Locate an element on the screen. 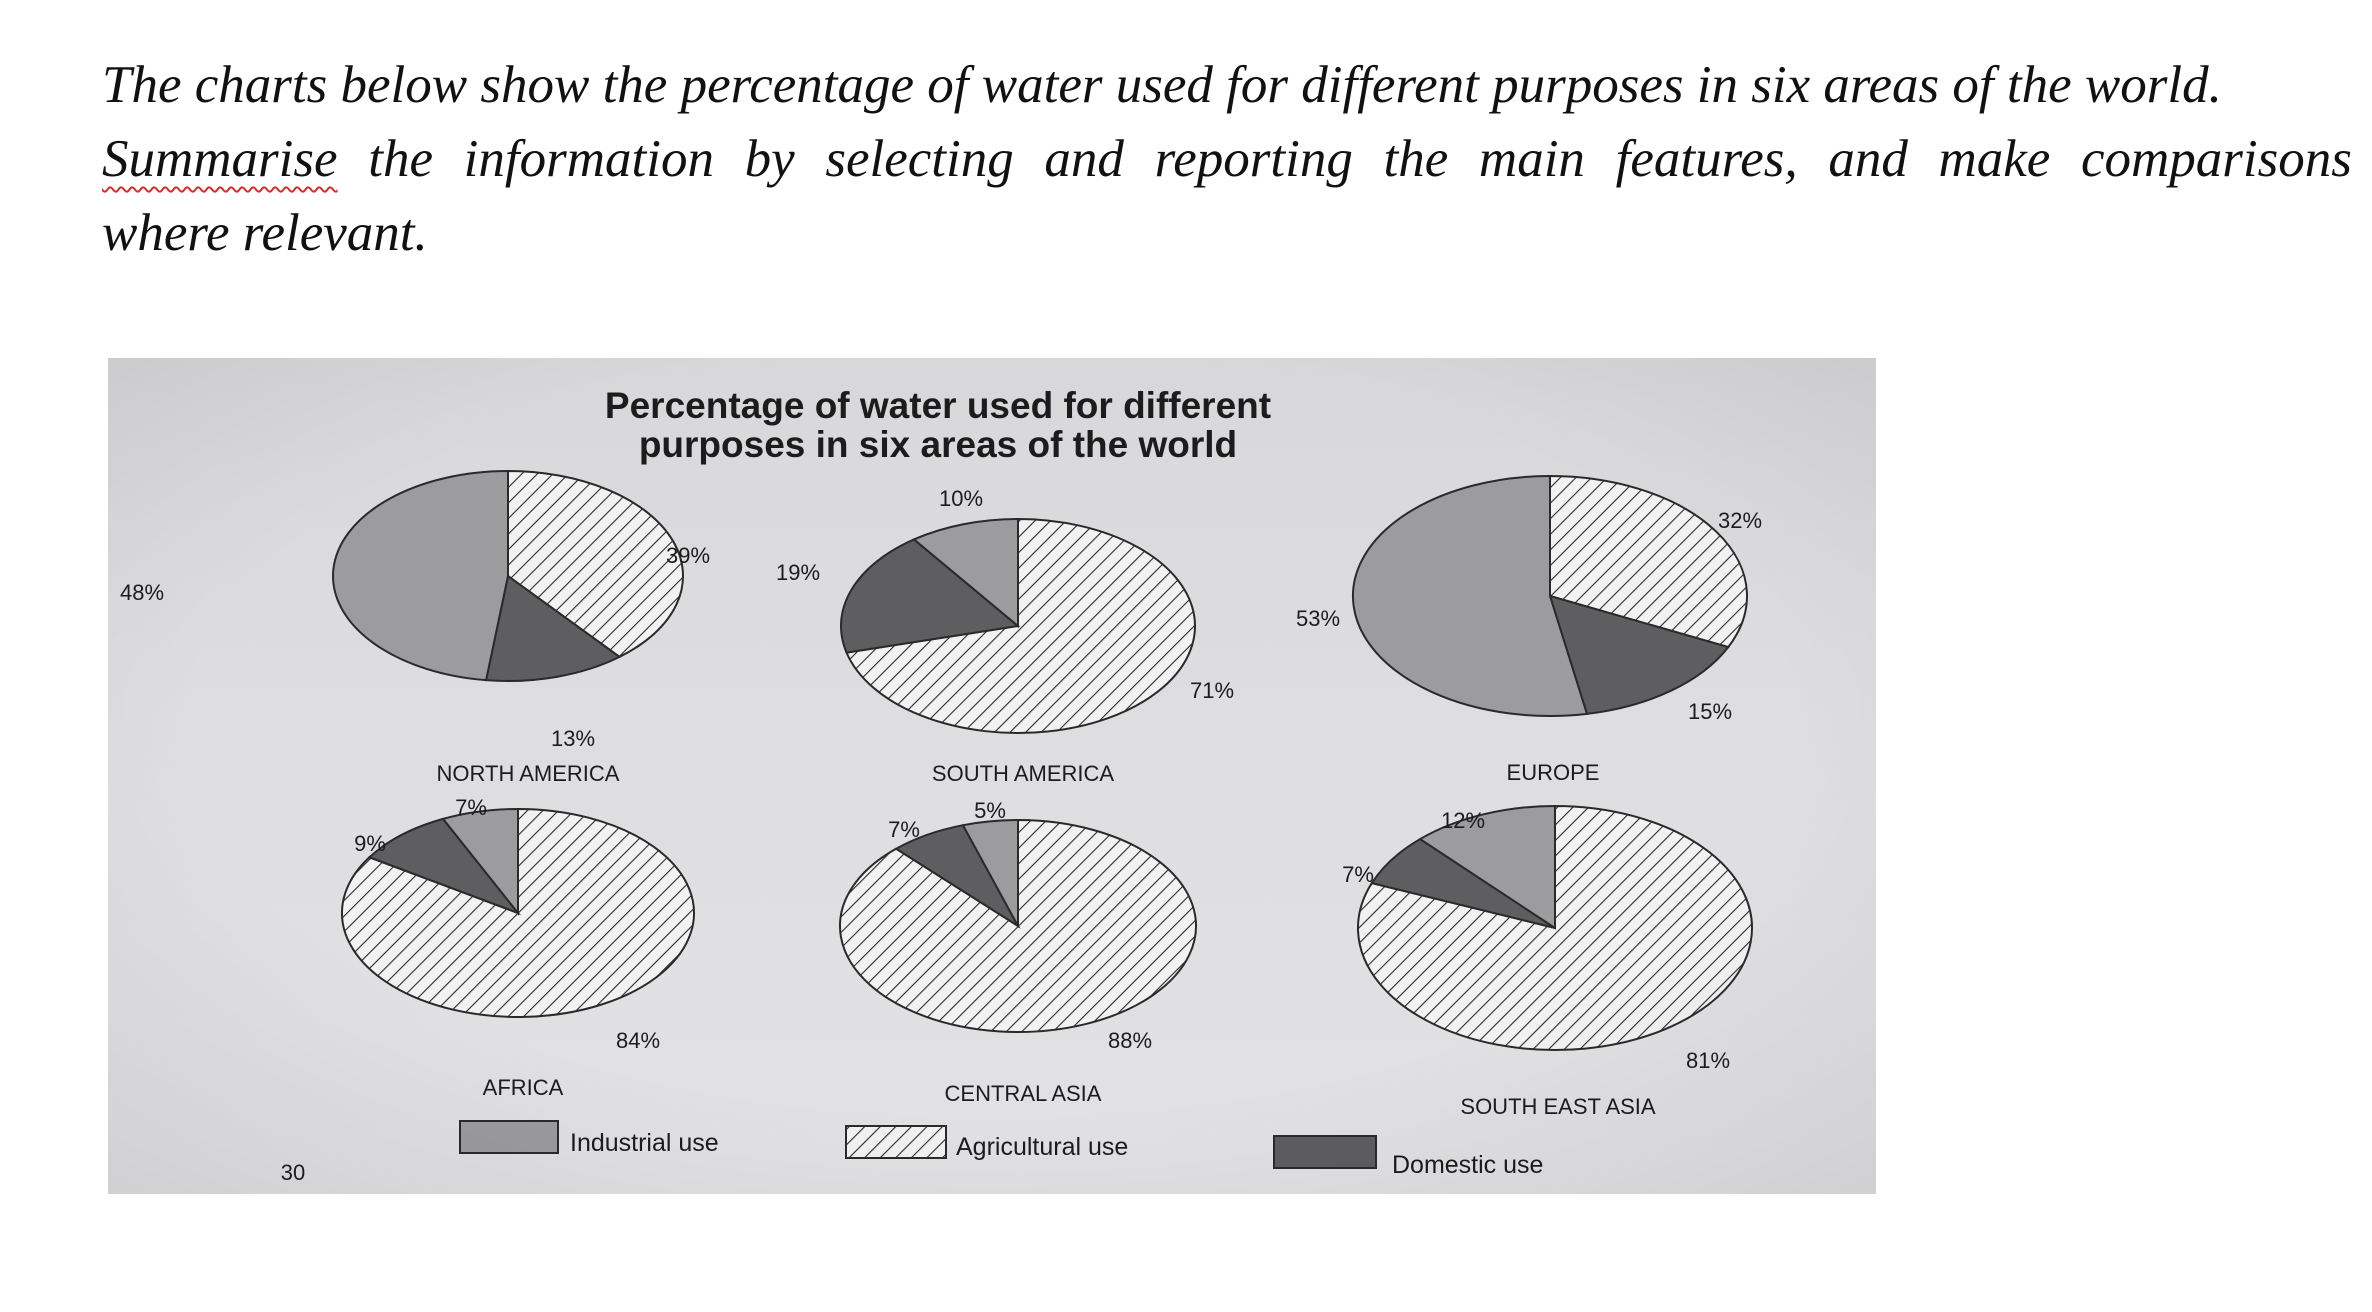 The width and height of the screenshot is (2372, 1312). region-label: AFRICA is located at coordinates (523, 1087).